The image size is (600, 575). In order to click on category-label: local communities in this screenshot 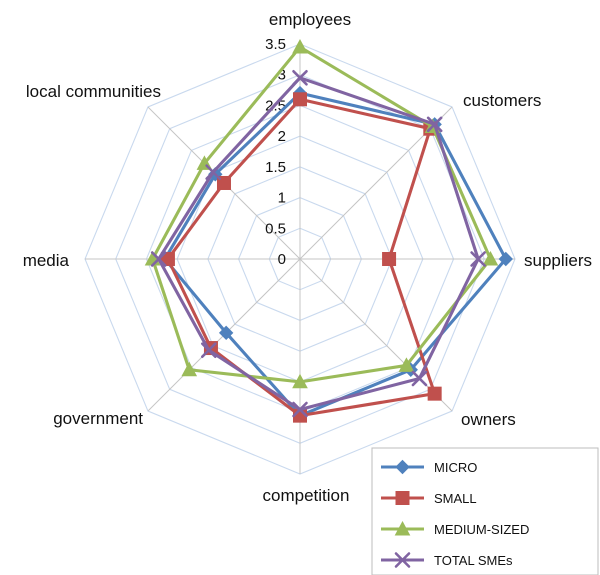, I will do `click(93, 91)`.